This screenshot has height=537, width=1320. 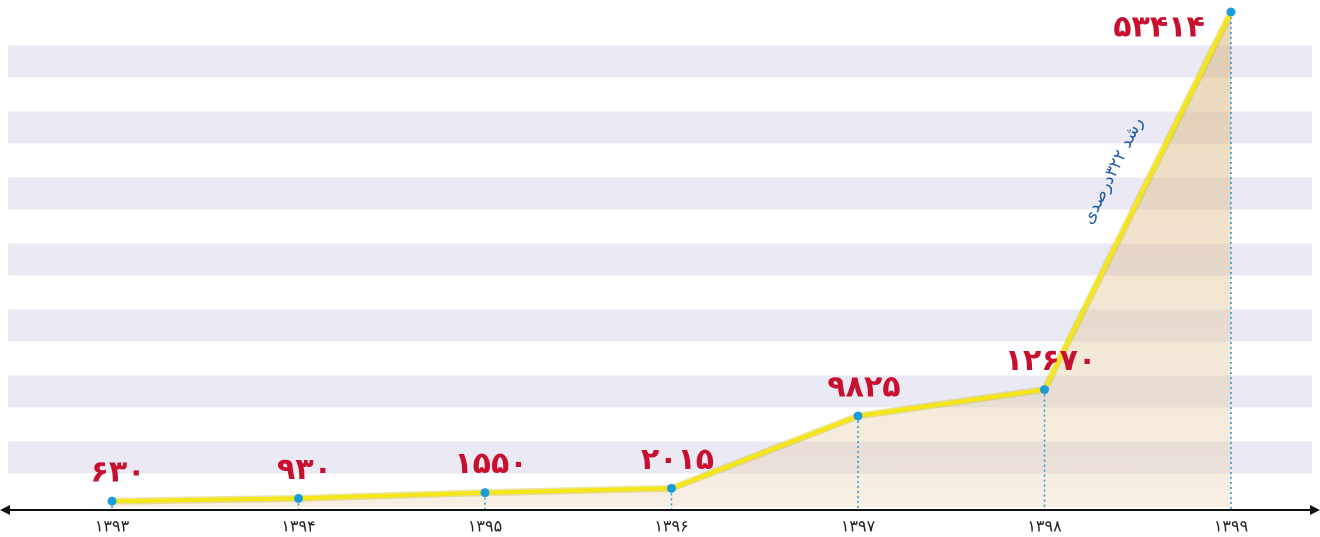 I want to click on x-tick-label: ۱۳۹۹, so click(x=1231, y=526).